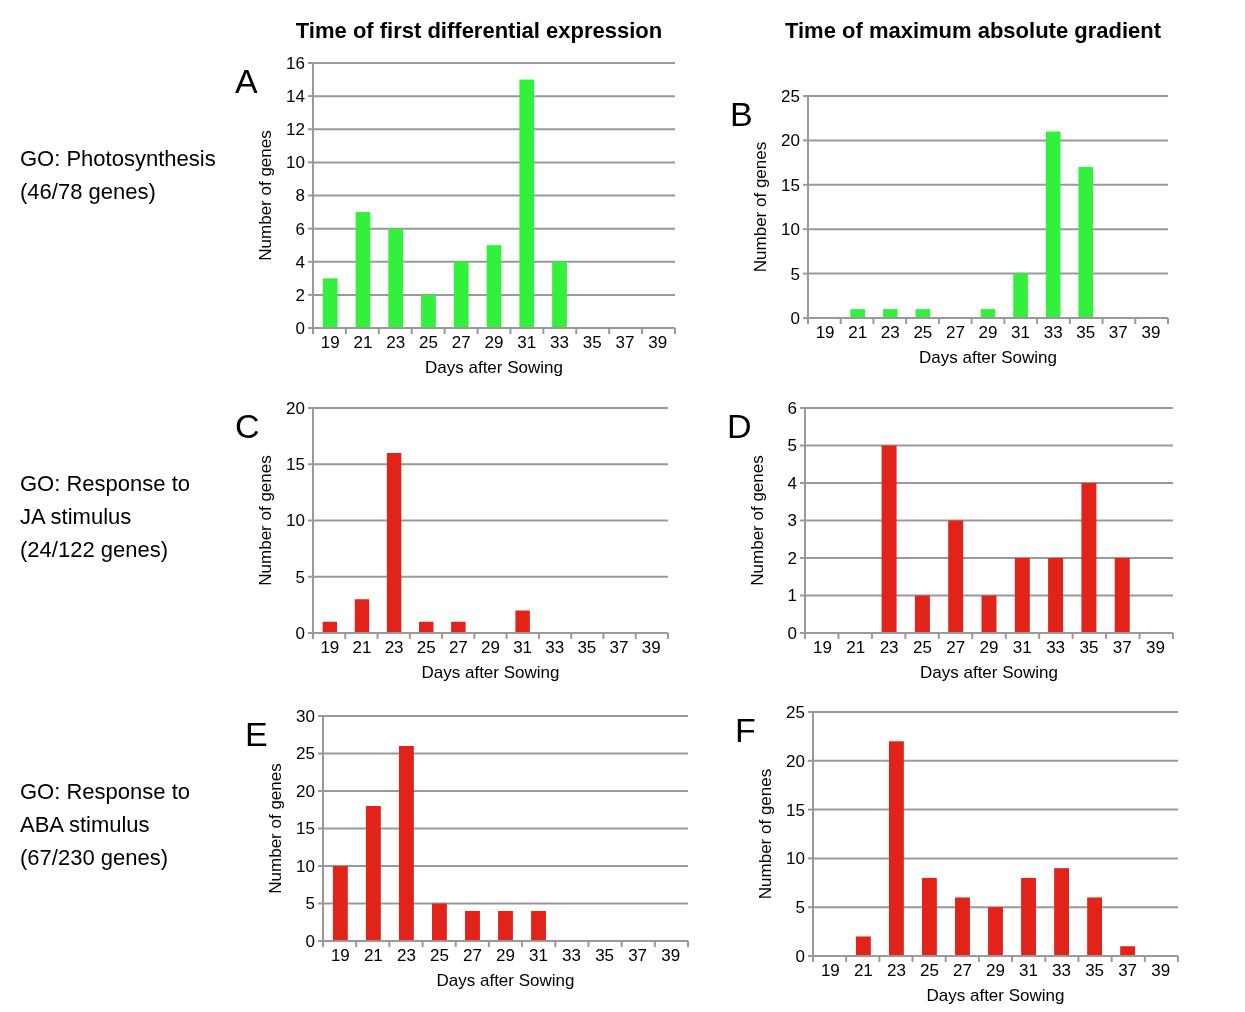  What do you see at coordinates (246, 81) in the screenshot?
I see `text: A` at bounding box center [246, 81].